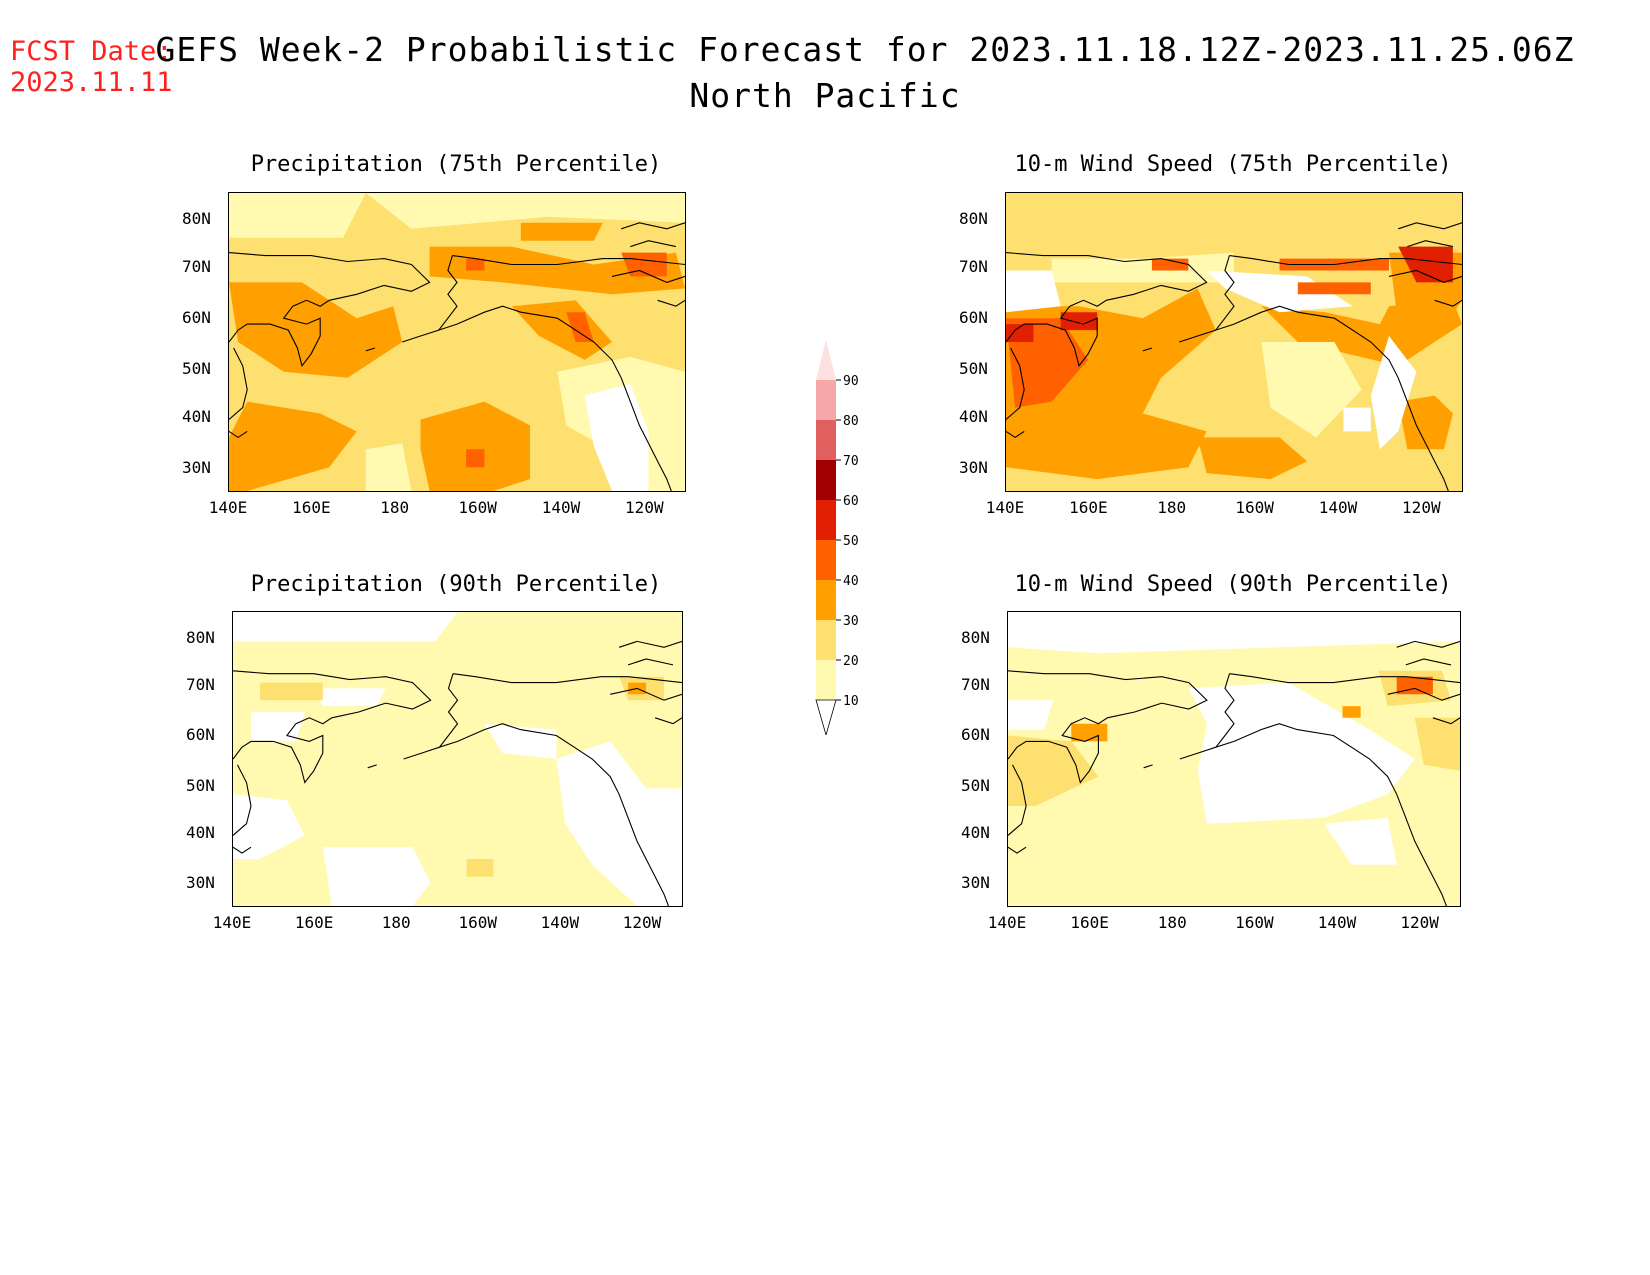 Image resolution: width=1650 pixels, height=1275 pixels. I want to click on panel-title-precip-75: Precipitation (75th Percentile), so click(456, 164).